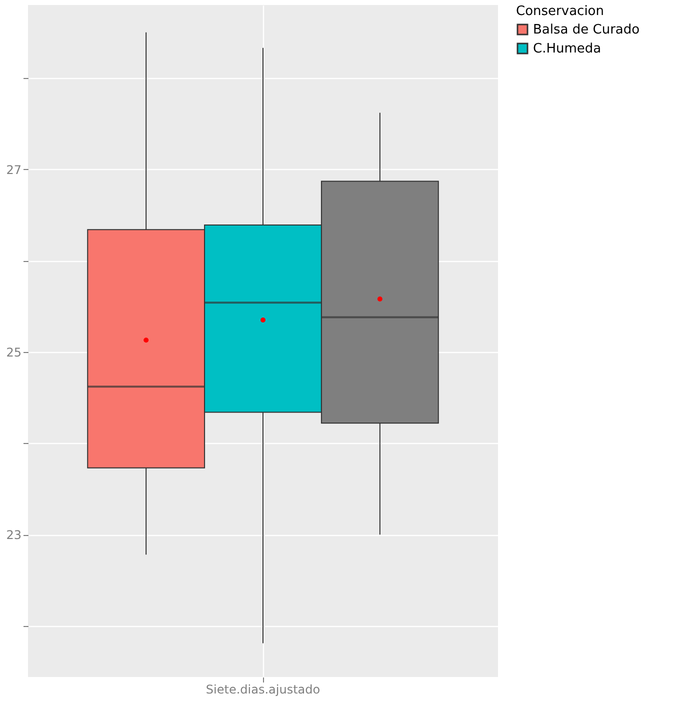 This screenshot has width=689, height=708. Describe the element at coordinates (586, 30) in the screenshot. I see `legend-label: Balsa de Curado` at that location.